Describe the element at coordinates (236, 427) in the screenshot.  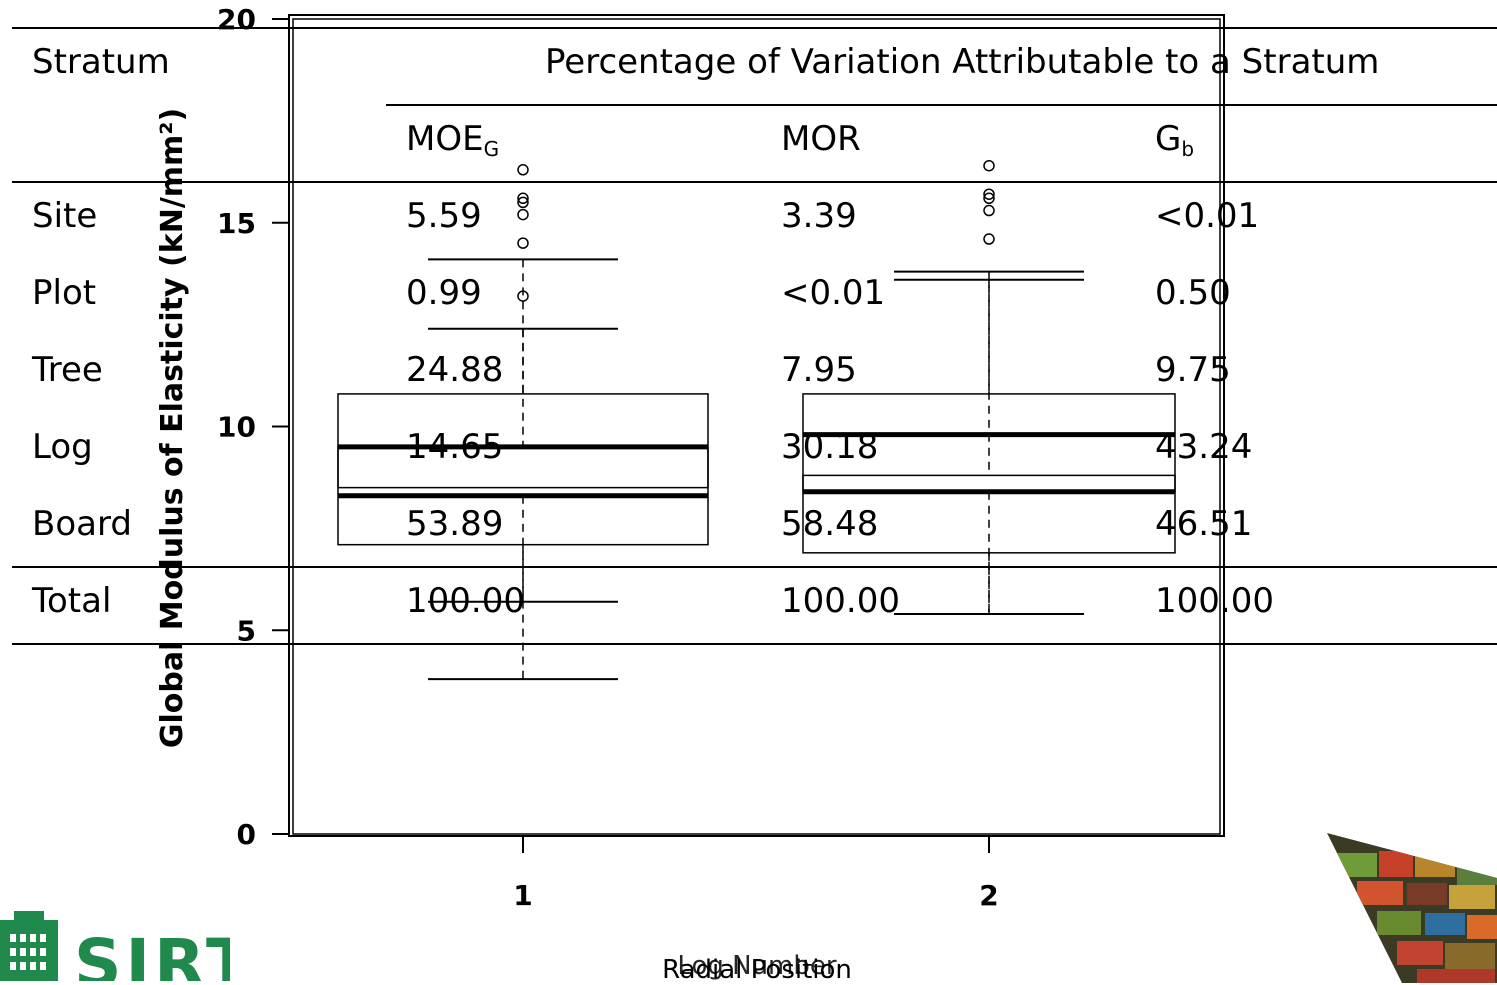
I see `y-tick-label: 10` at that location.